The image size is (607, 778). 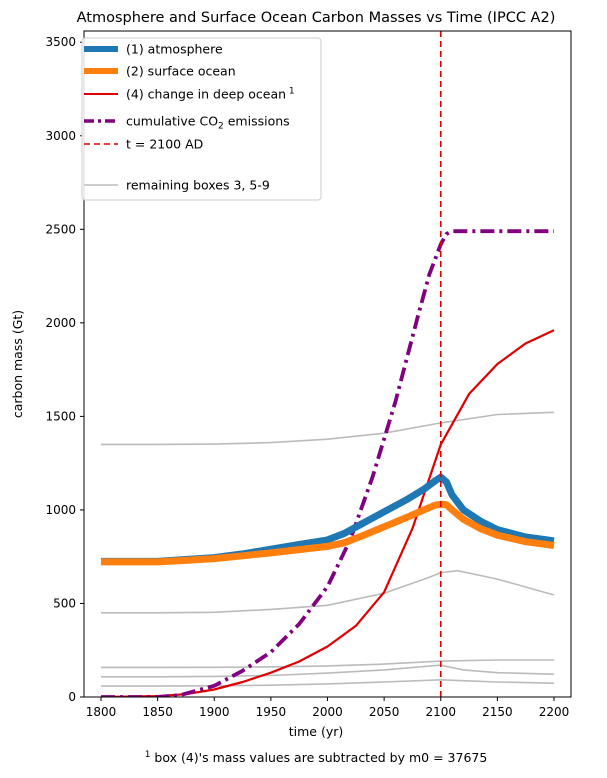 What do you see at coordinates (554, 712) in the screenshot?
I see `x-tick-label: 2200` at bounding box center [554, 712].